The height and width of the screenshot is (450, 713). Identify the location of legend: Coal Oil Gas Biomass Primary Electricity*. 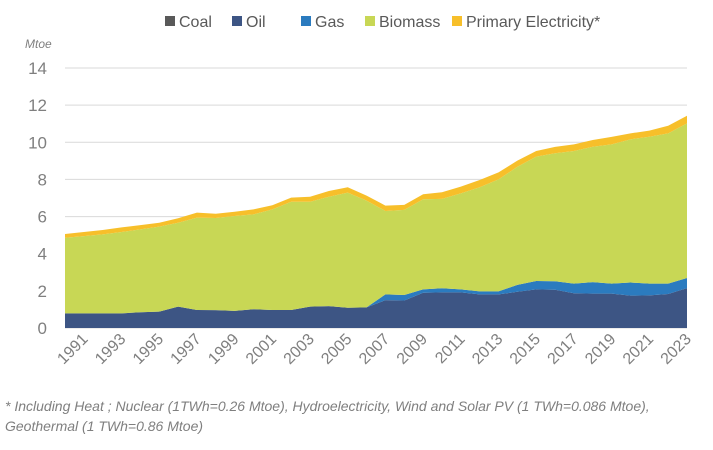
(382, 22).